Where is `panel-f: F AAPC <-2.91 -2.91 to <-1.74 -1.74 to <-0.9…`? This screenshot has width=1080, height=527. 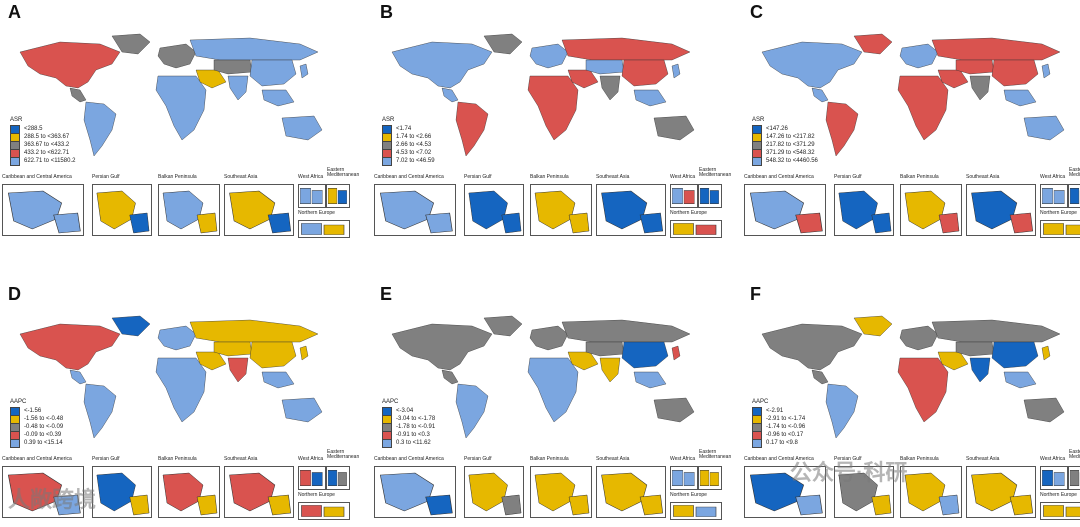 panel-f: F AAPC <-2.91 -2.91 to <-1.74 -1.74 to <-0.9… is located at coordinates (911, 404).